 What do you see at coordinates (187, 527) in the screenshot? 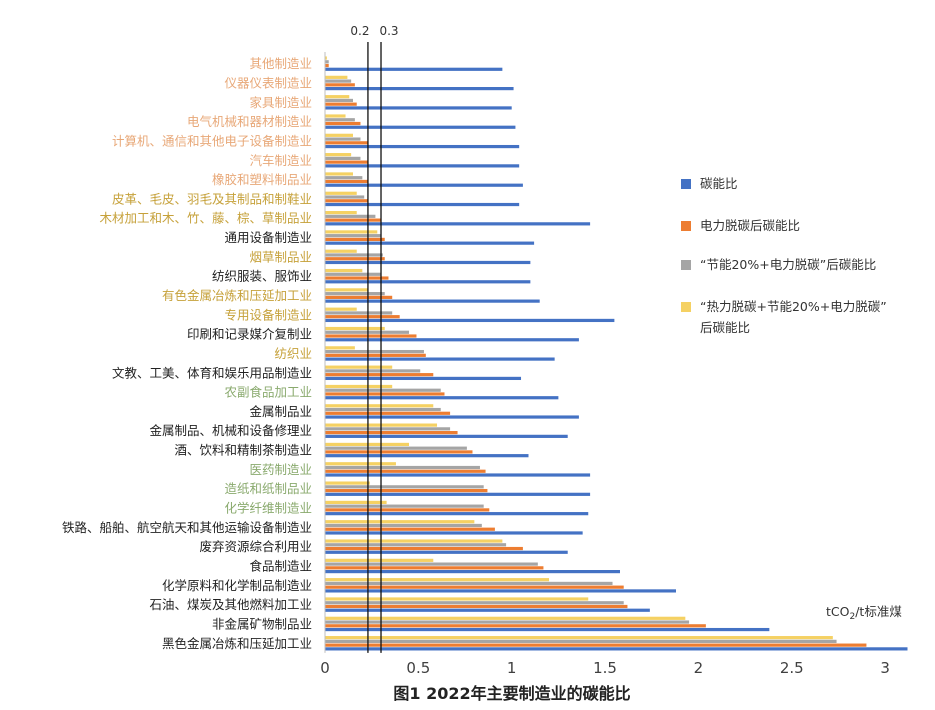
I see `category-label: 铁路、船舶、航空航天和其他运输设备制造业` at bounding box center [187, 527].